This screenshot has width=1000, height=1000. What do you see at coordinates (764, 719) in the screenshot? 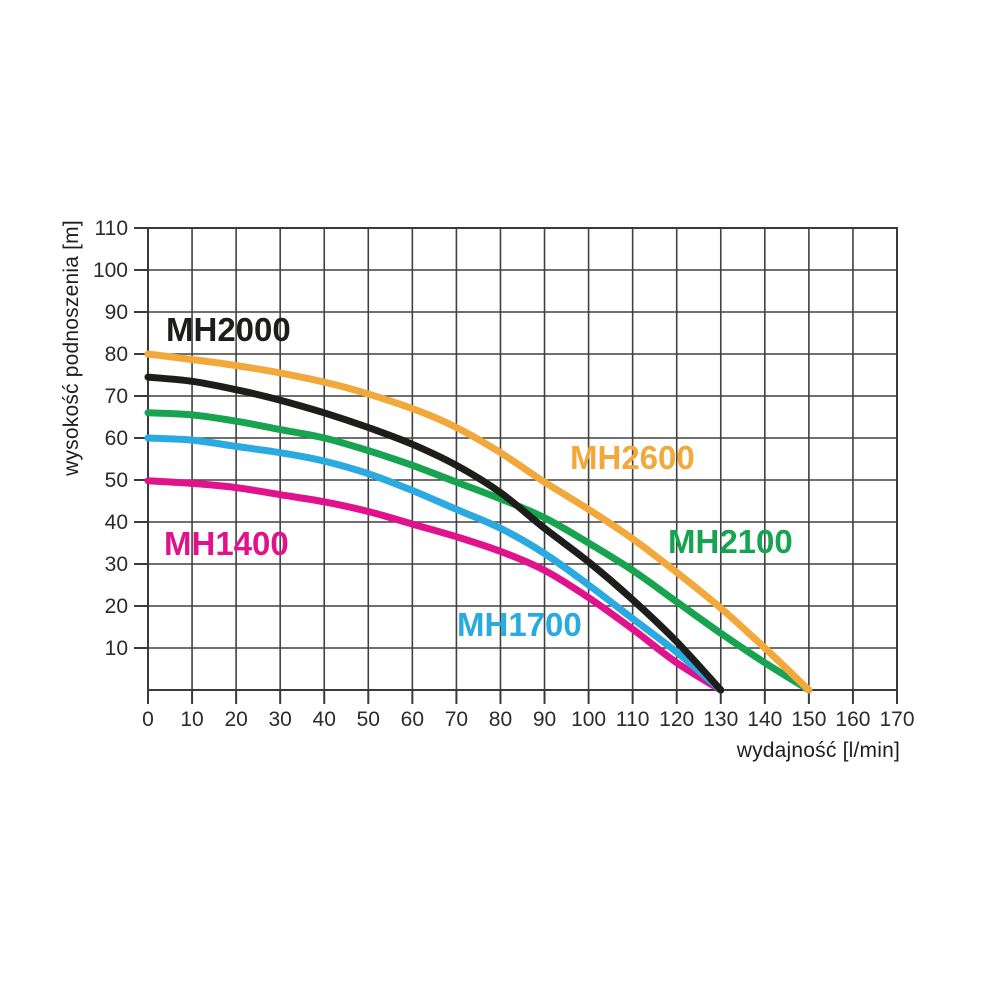
I see `x-tick-label: 140` at bounding box center [764, 719].